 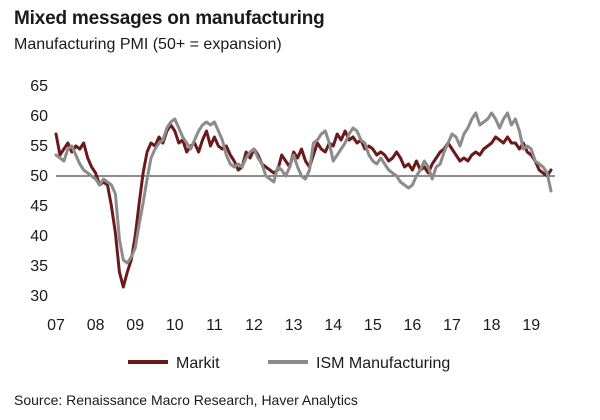 I want to click on x-tick-label: 08, so click(x=96, y=325).